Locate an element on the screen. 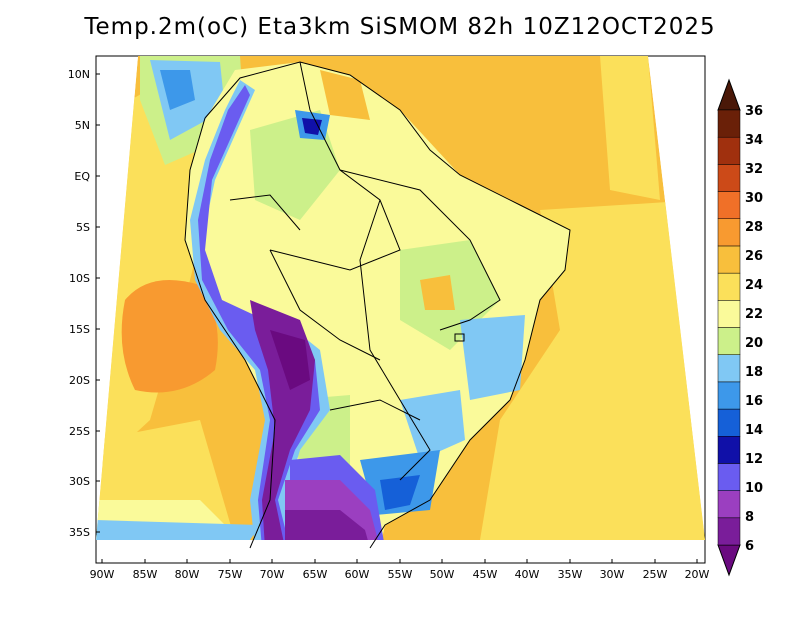 Image resolution: width=800 pixels, height=618 pixels. lon-label: 70W is located at coordinates (272, 574).